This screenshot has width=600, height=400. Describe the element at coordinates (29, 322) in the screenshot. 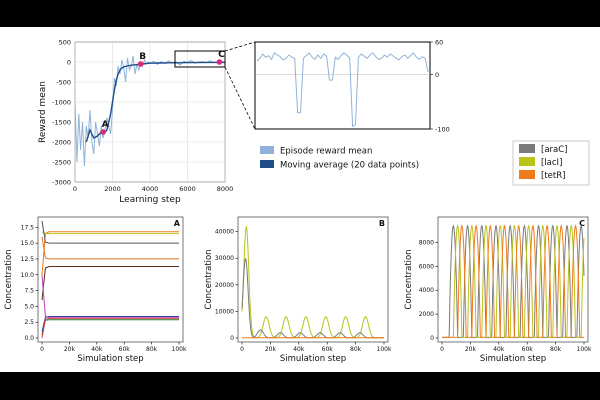

I see `panel-ytick-label: 2.5` at that location.